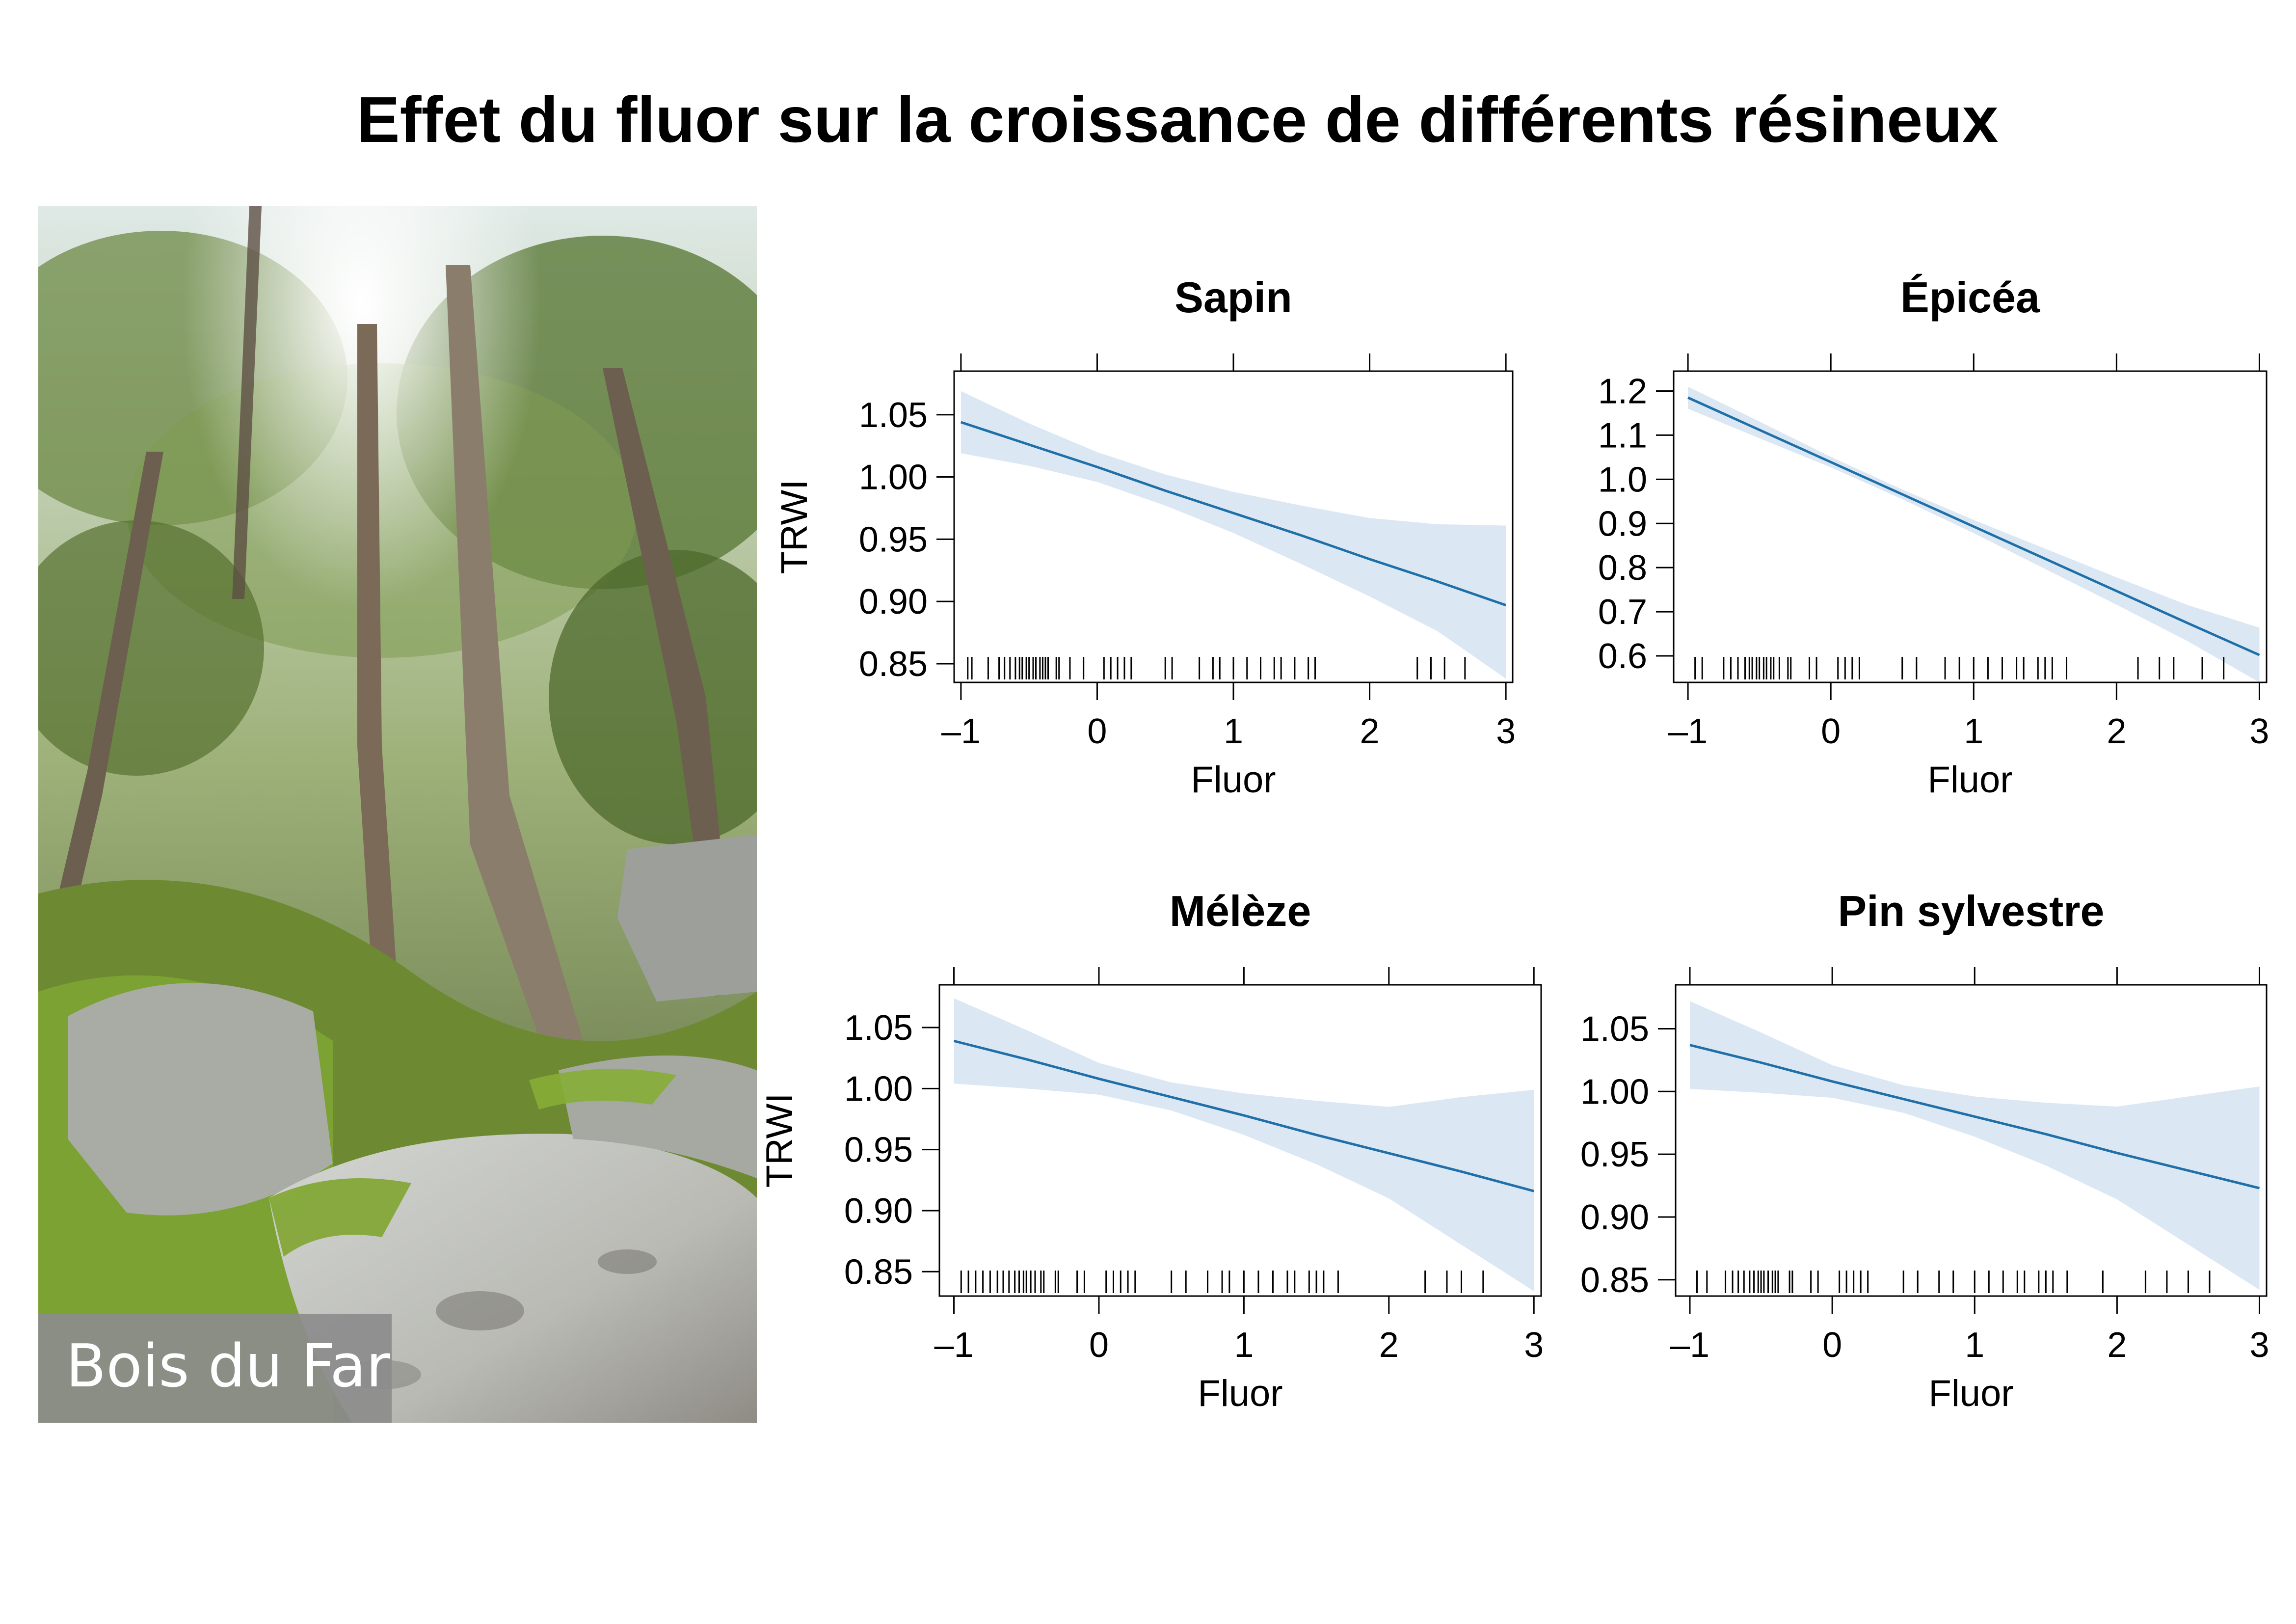 This screenshot has width=2296, height=1624. I want to click on y-tick-label: 1.0, so click(1622, 479).